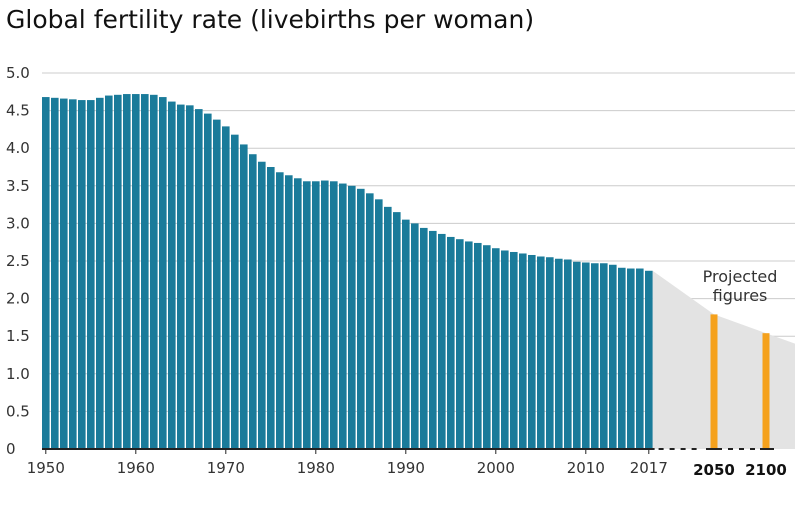  What do you see at coordinates (136, 468) in the screenshot?
I see `x-tick-label: 1960` at bounding box center [136, 468].